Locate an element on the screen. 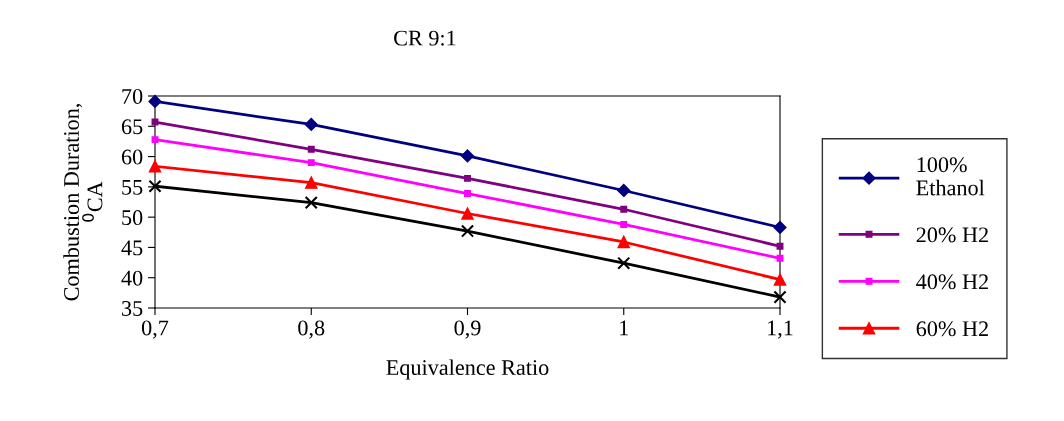 This screenshot has width=1064, height=421. y-tick-label: 35 is located at coordinates (132, 308).